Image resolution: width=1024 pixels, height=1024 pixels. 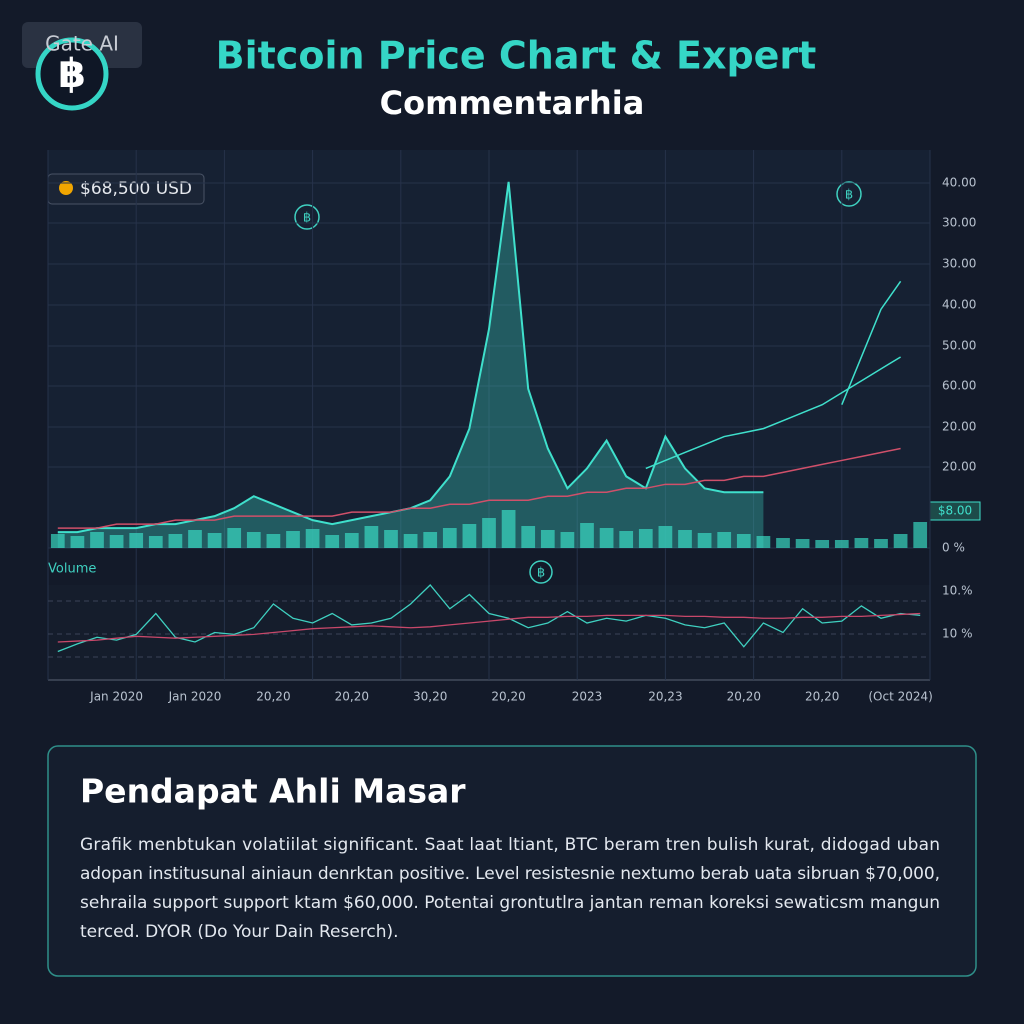 What do you see at coordinates (66, 188) in the screenshot?
I see `coin-icon` at bounding box center [66, 188].